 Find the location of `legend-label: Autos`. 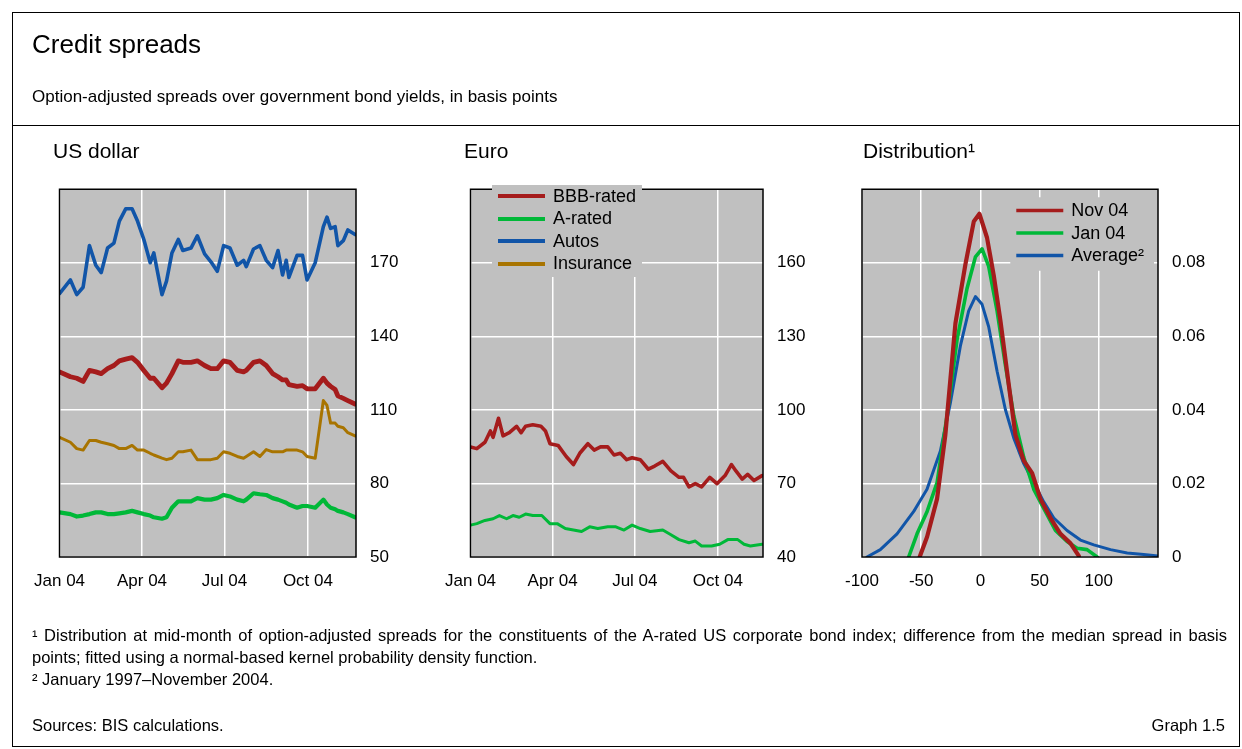

legend-label: Autos is located at coordinates (576, 241).